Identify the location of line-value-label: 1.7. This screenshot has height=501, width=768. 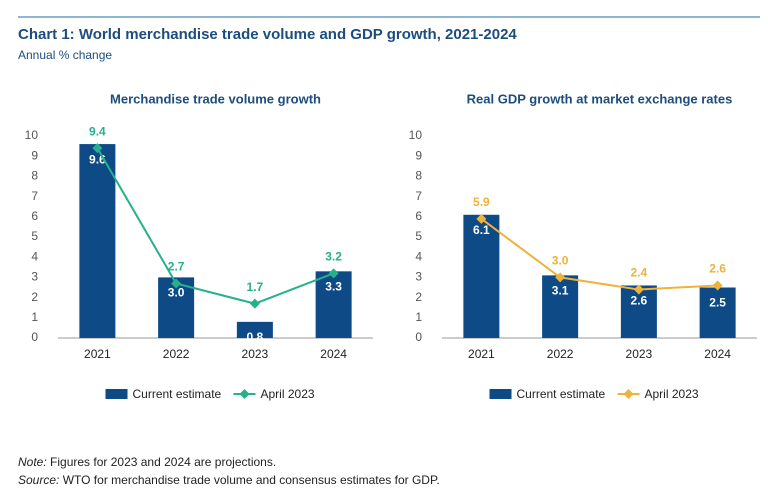
(255, 287).